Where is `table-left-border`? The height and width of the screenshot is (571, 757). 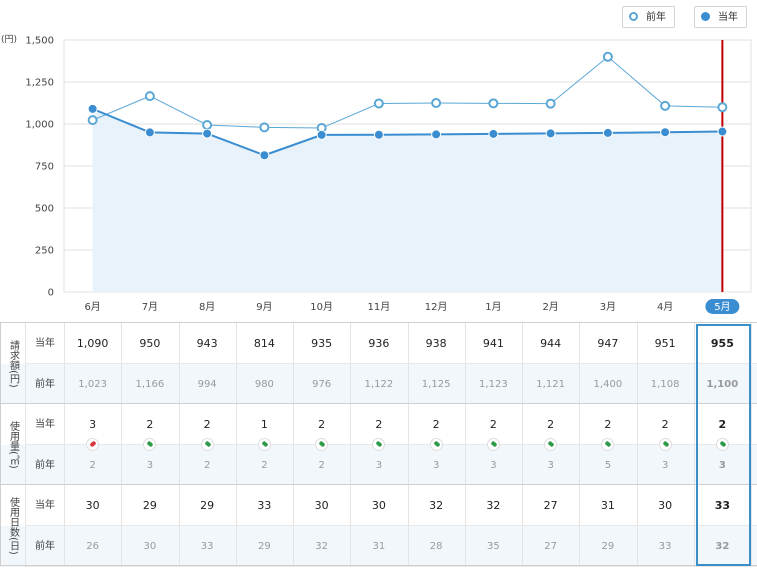
table-left-border is located at coordinates (0, 444).